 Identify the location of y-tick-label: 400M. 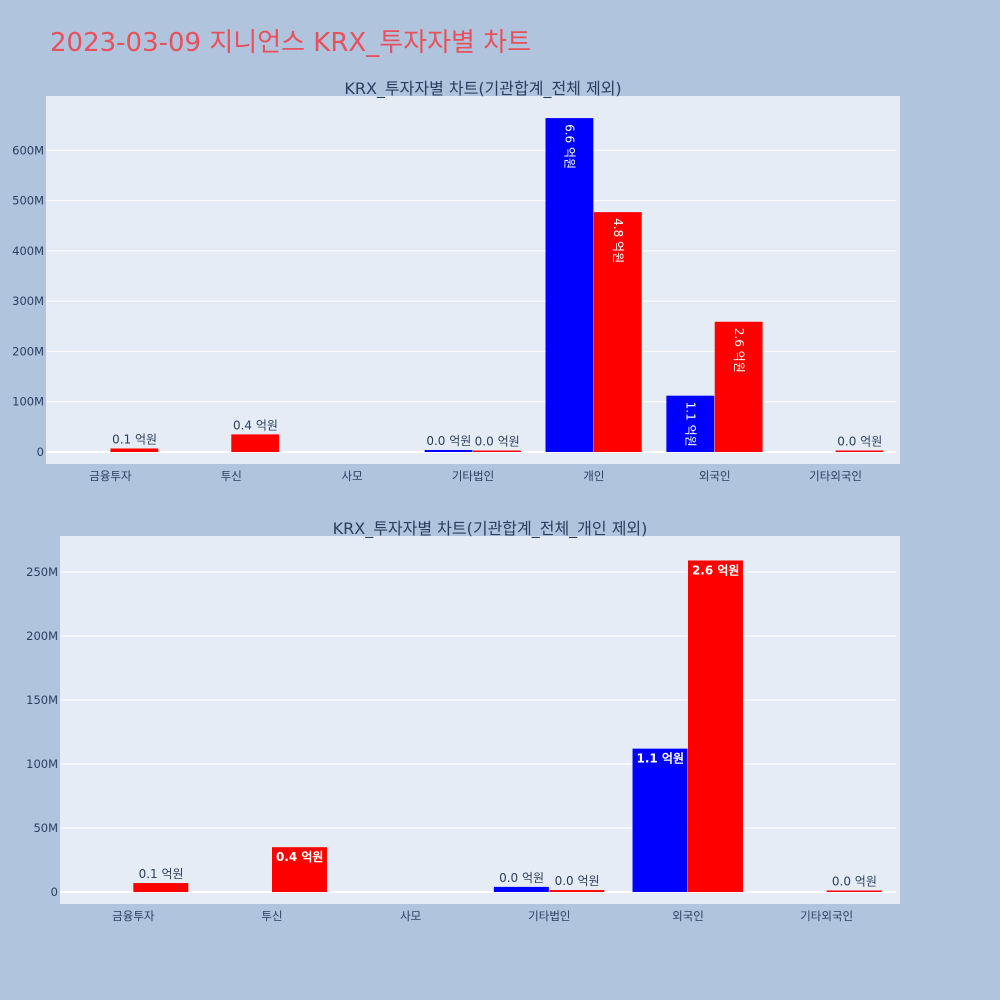
(28, 251).